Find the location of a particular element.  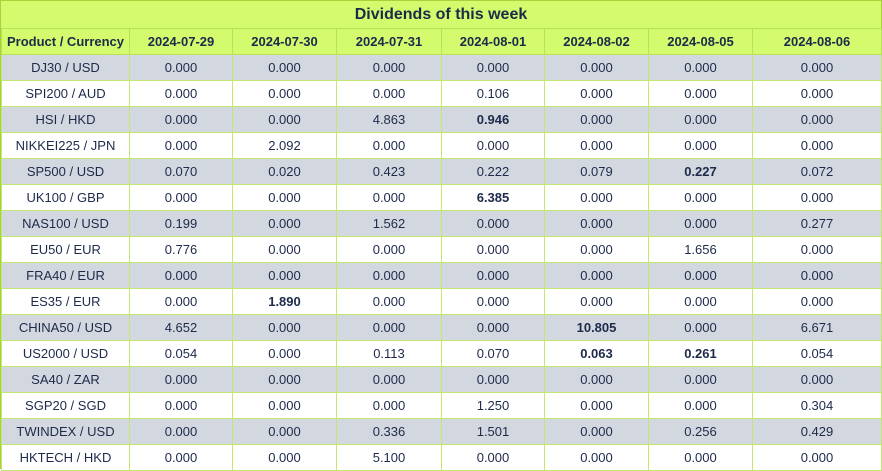

product-cell: EU50 / EUR is located at coordinates (65, 249).